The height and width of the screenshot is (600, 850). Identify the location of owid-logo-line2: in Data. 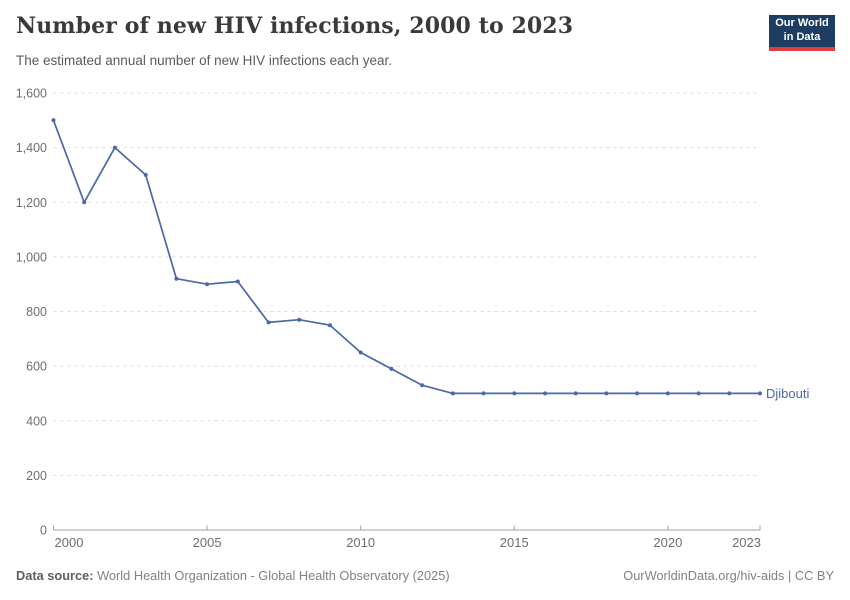
(802, 37).